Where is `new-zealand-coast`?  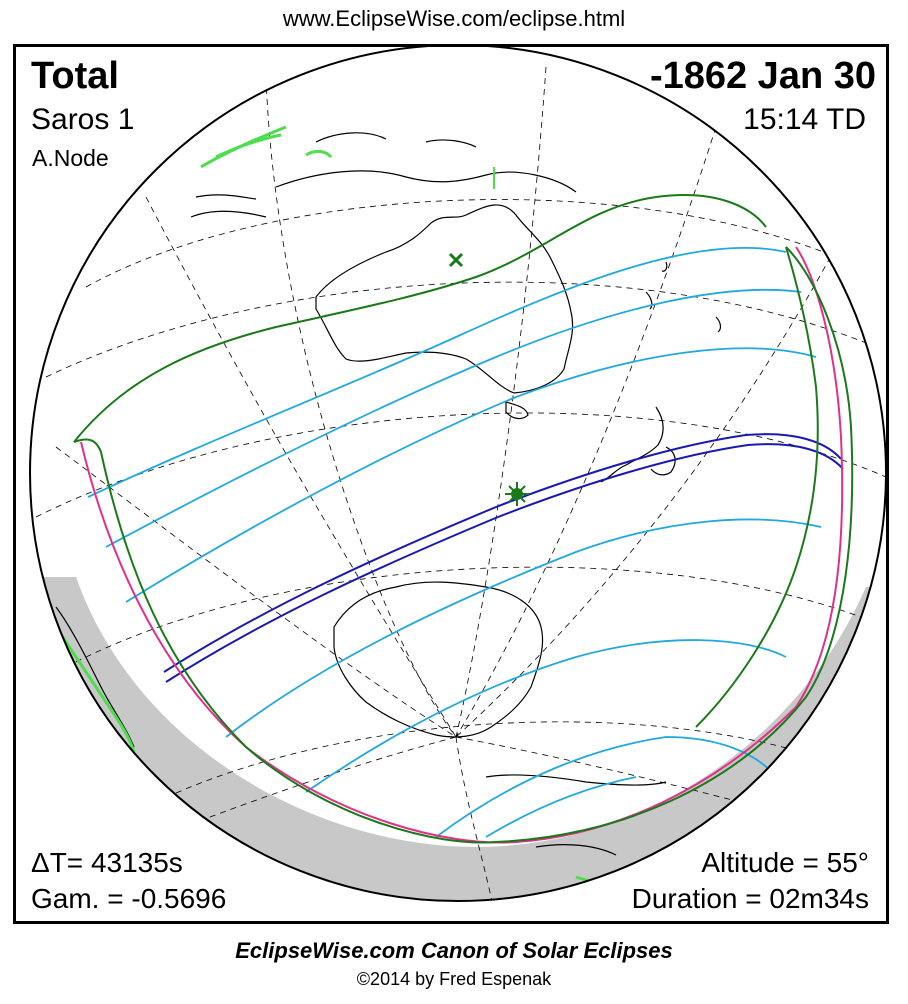 new-zealand-coast is located at coordinates (632, 444).